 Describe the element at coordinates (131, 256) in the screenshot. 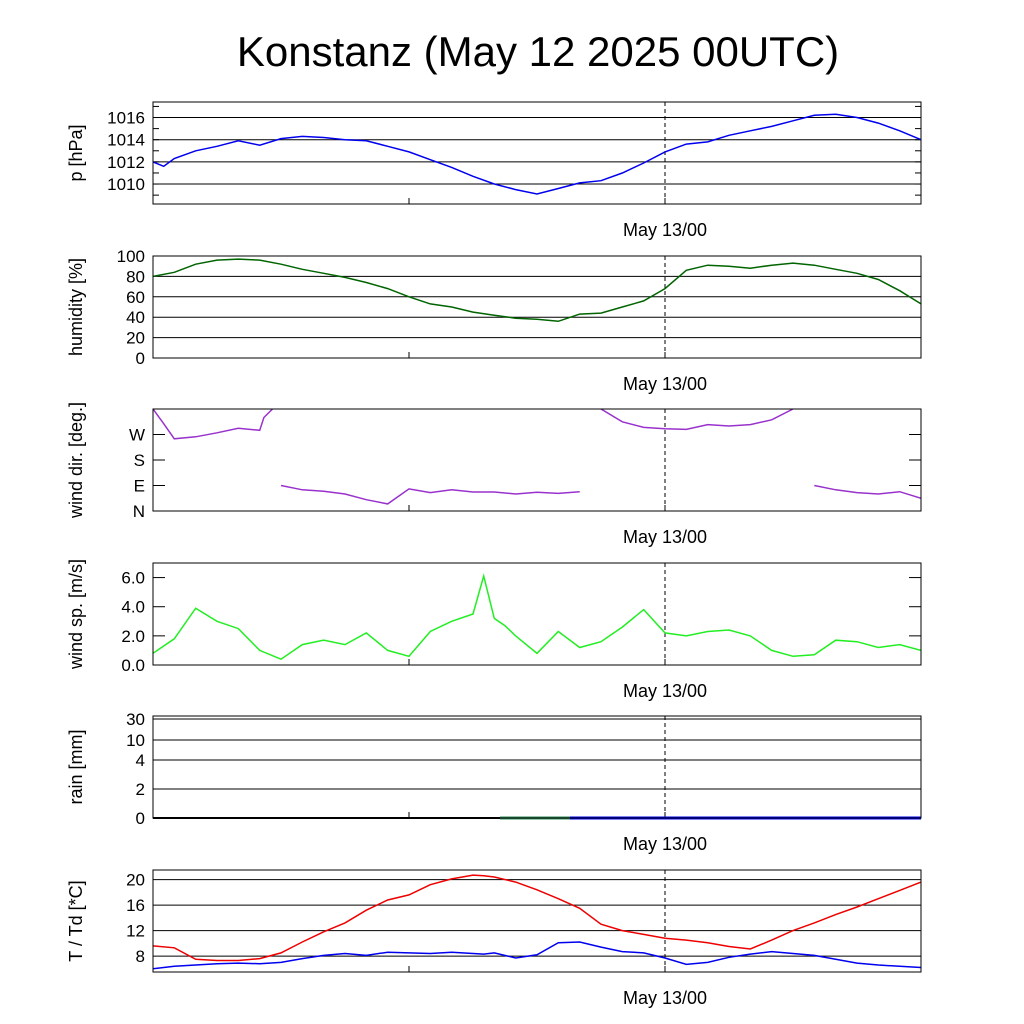

I see `y-tick-label: 100` at that location.